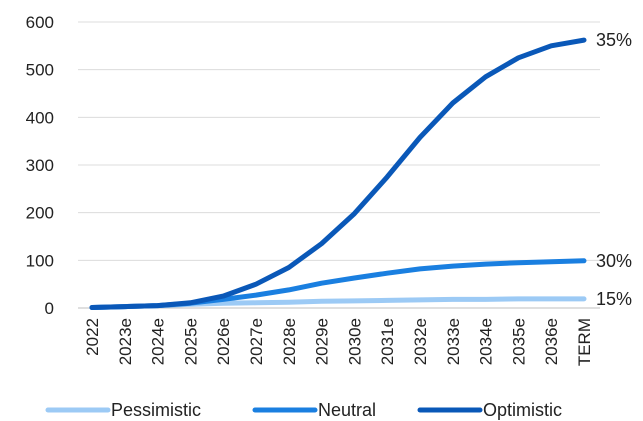 Image resolution: width=643 pixels, height=421 pixels. Describe the element at coordinates (190, 341) in the screenshot. I see `x-tick-label: 2025e` at that location.